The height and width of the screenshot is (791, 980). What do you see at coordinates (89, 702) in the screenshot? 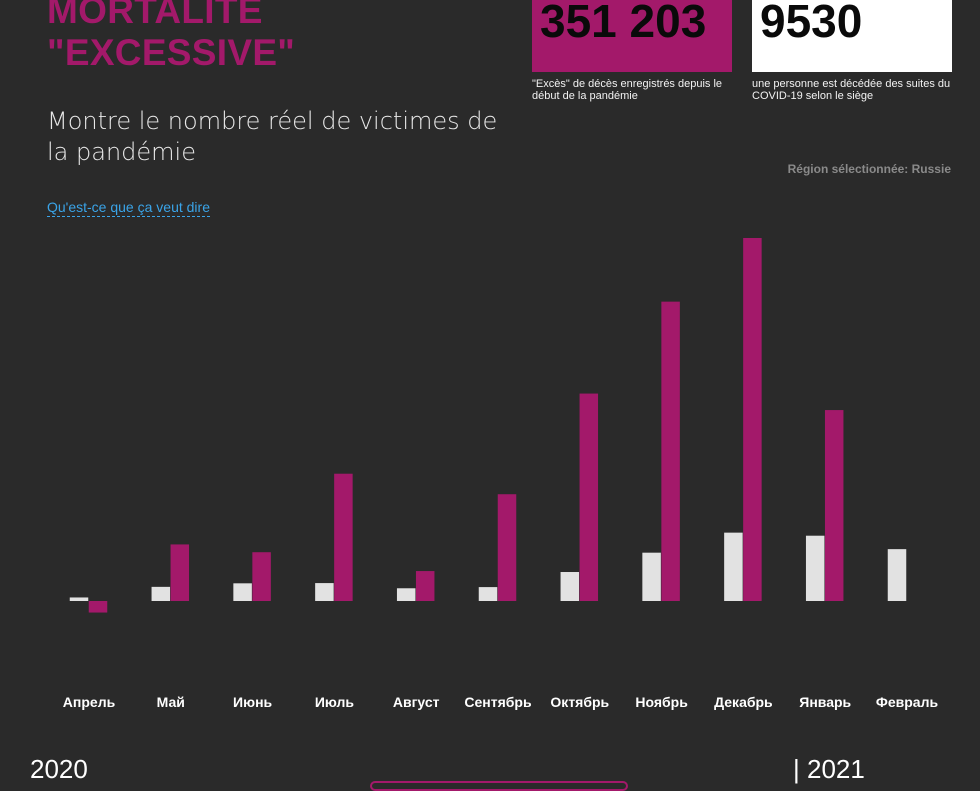
I see `month-label-0: Апрель` at bounding box center [89, 702].